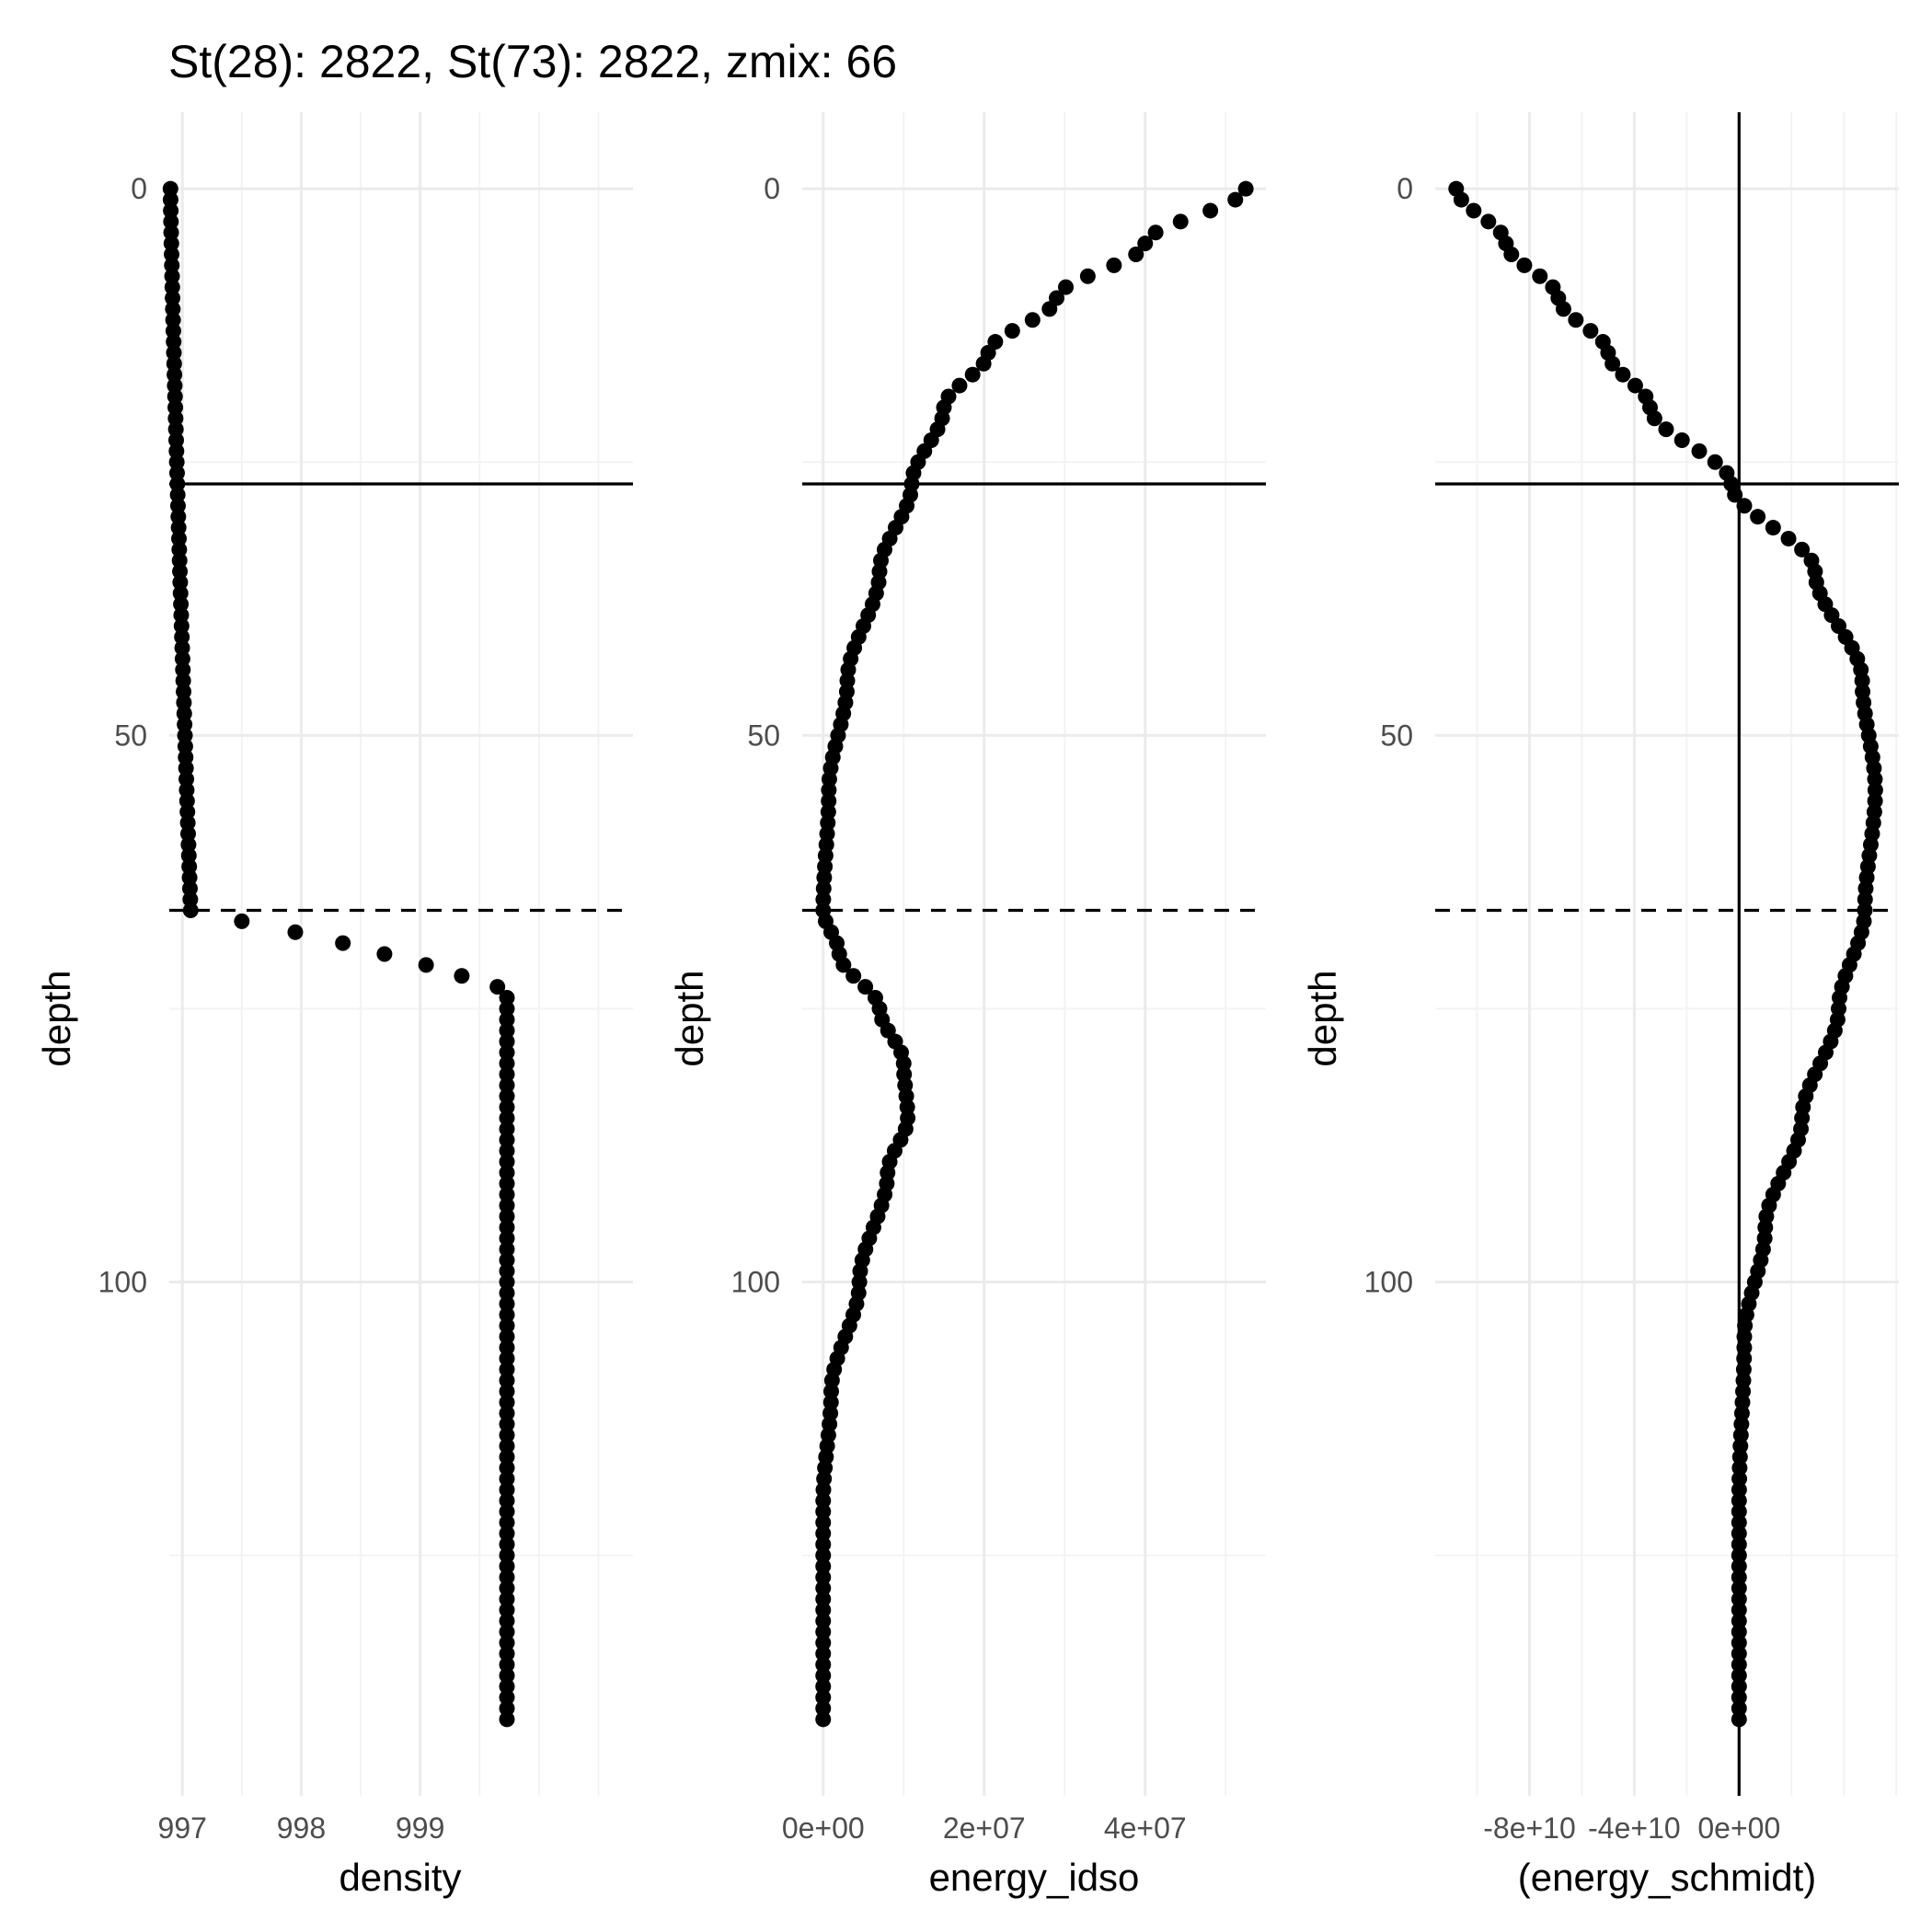 The image size is (1932, 1932). I want to click on x-tick-label: 998, so click(301, 1828).